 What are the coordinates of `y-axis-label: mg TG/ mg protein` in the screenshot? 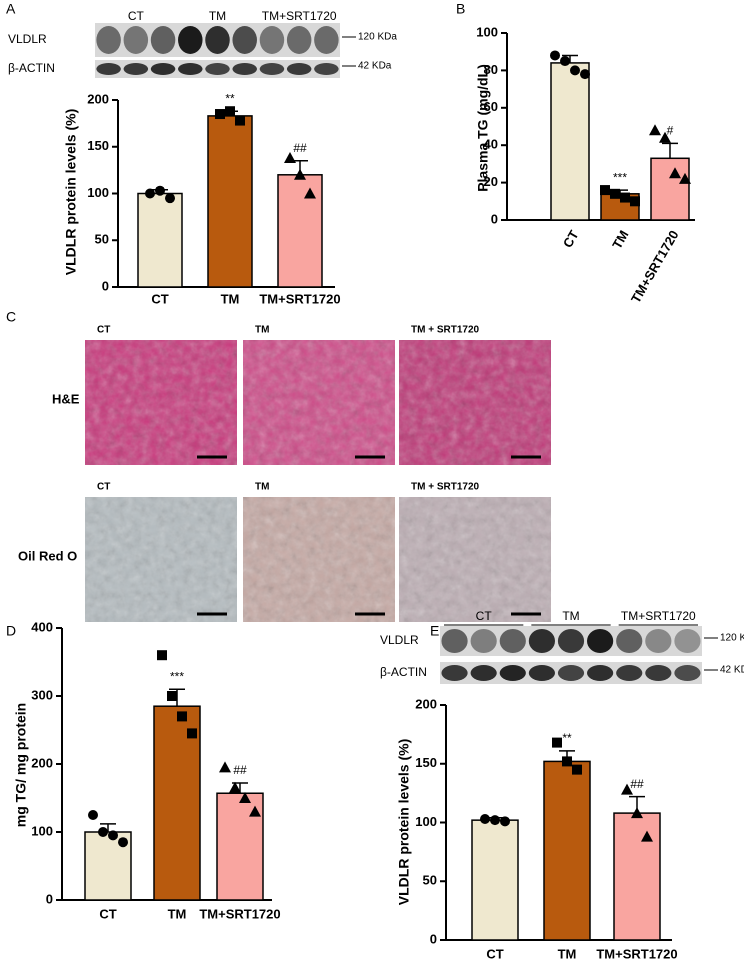 It's located at (21, 765).